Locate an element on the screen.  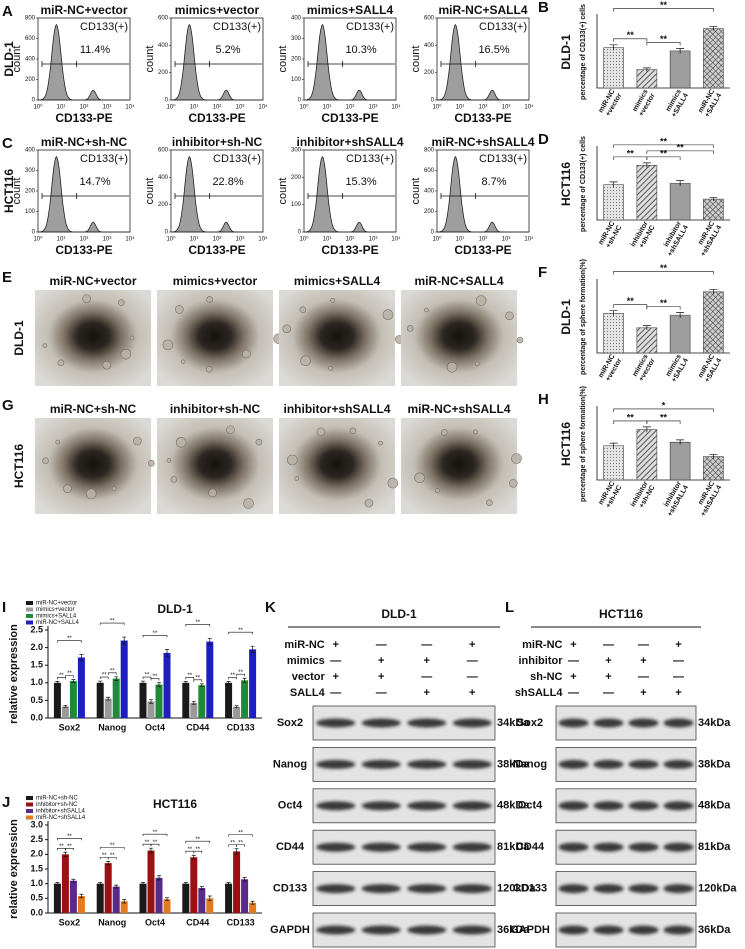
histogram is located at coordinates (216, 62).